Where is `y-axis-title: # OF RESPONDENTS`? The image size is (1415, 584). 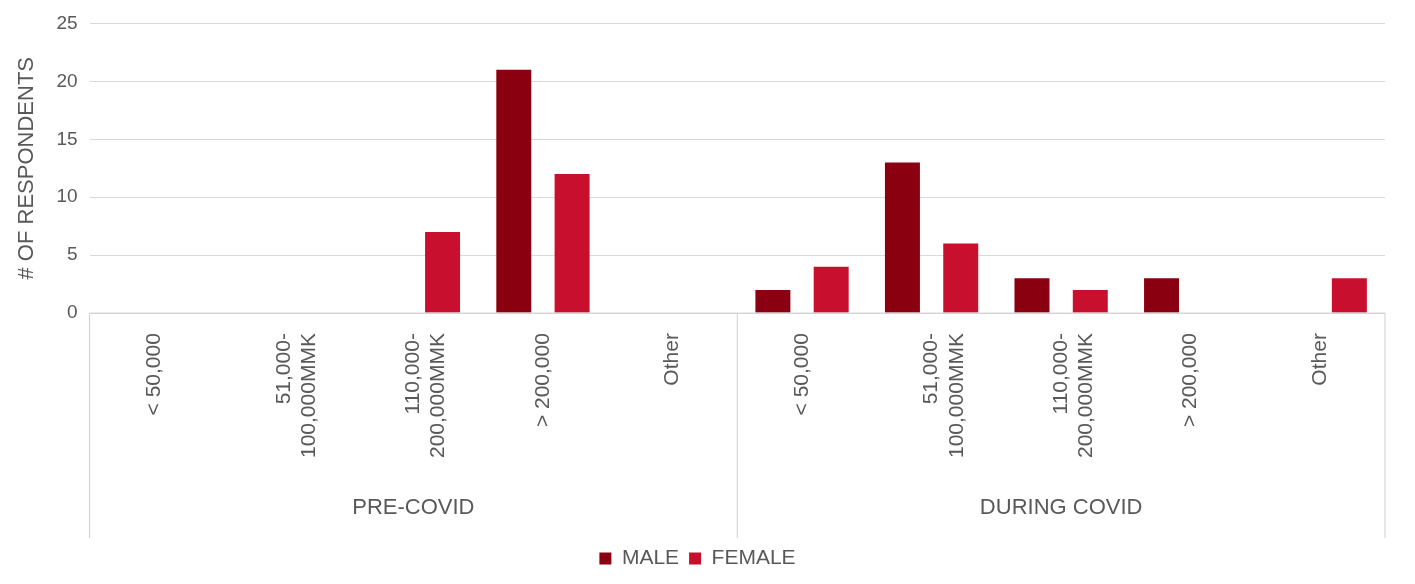 y-axis-title: # OF RESPONDENTS is located at coordinates (26, 168).